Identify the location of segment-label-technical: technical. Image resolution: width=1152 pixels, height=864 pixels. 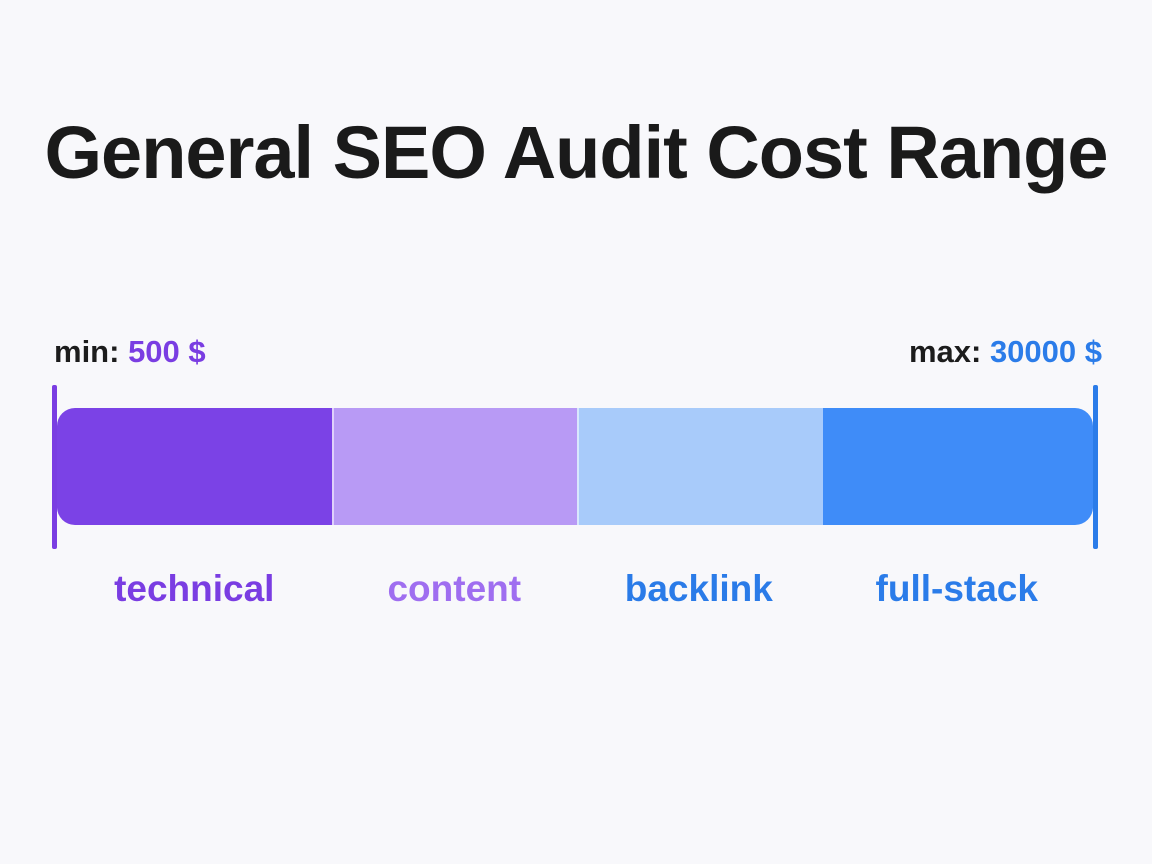
(194, 588).